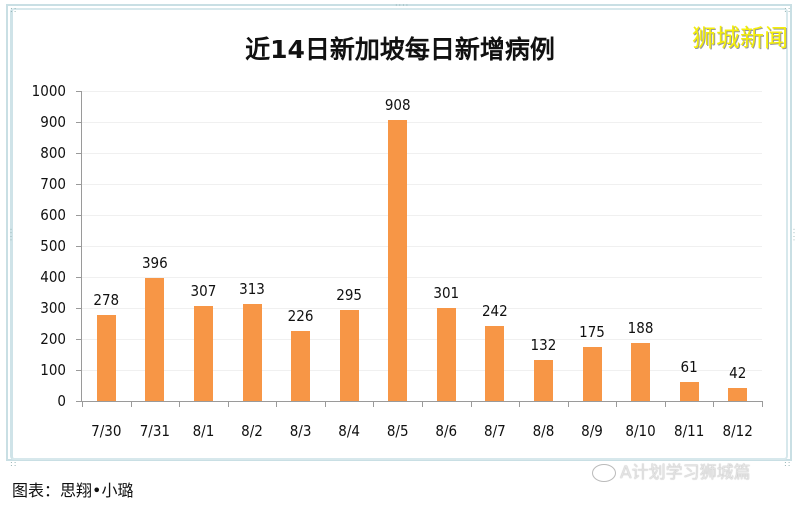 Image resolution: width=800 pixels, height=506 pixels. What do you see at coordinates (788, 9) in the screenshot?
I see `resize-handle-top-right: ::` at bounding box center [788, 9].